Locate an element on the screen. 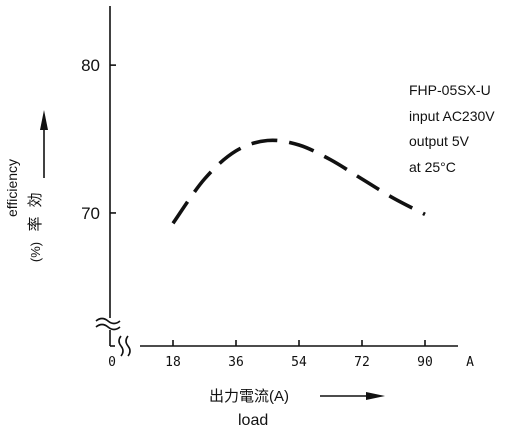  series-group is located at coordinates (298, 181).